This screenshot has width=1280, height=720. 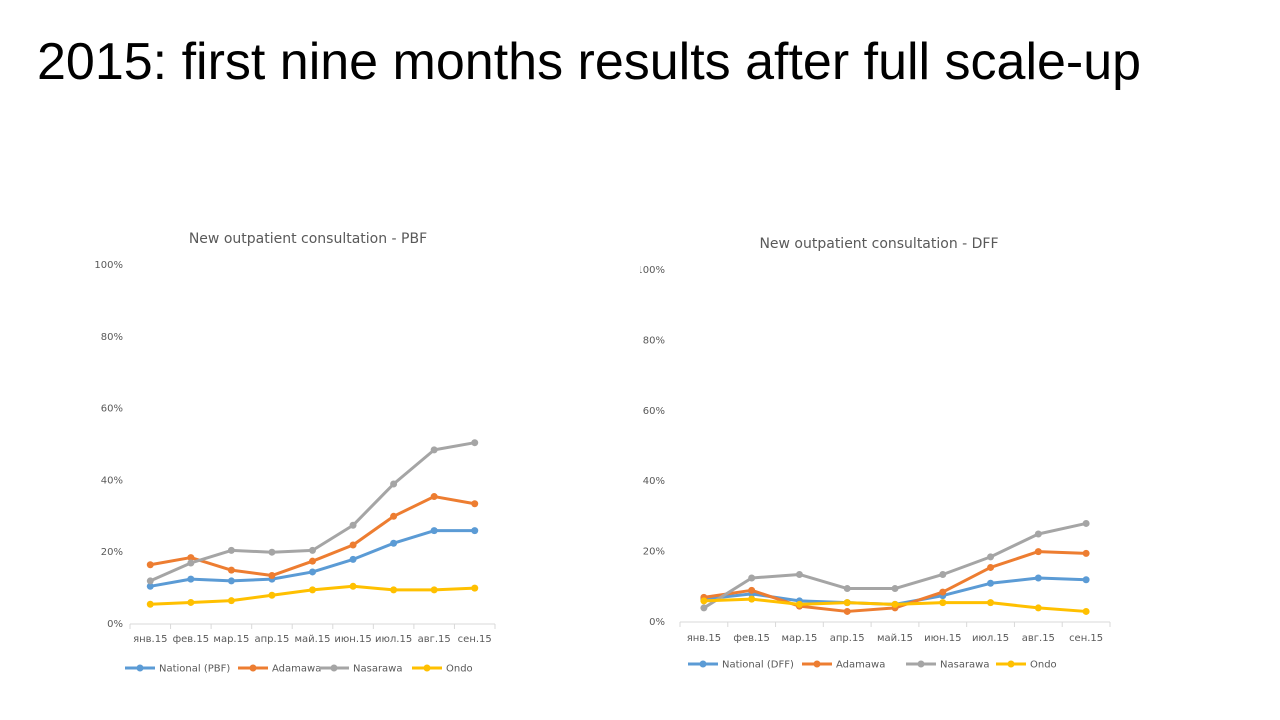 What do you see at coordinates (194, 669) in the screenshot?
I see `legend-label-national-pbf: National (PBF)` at bounding box center [194, 669].